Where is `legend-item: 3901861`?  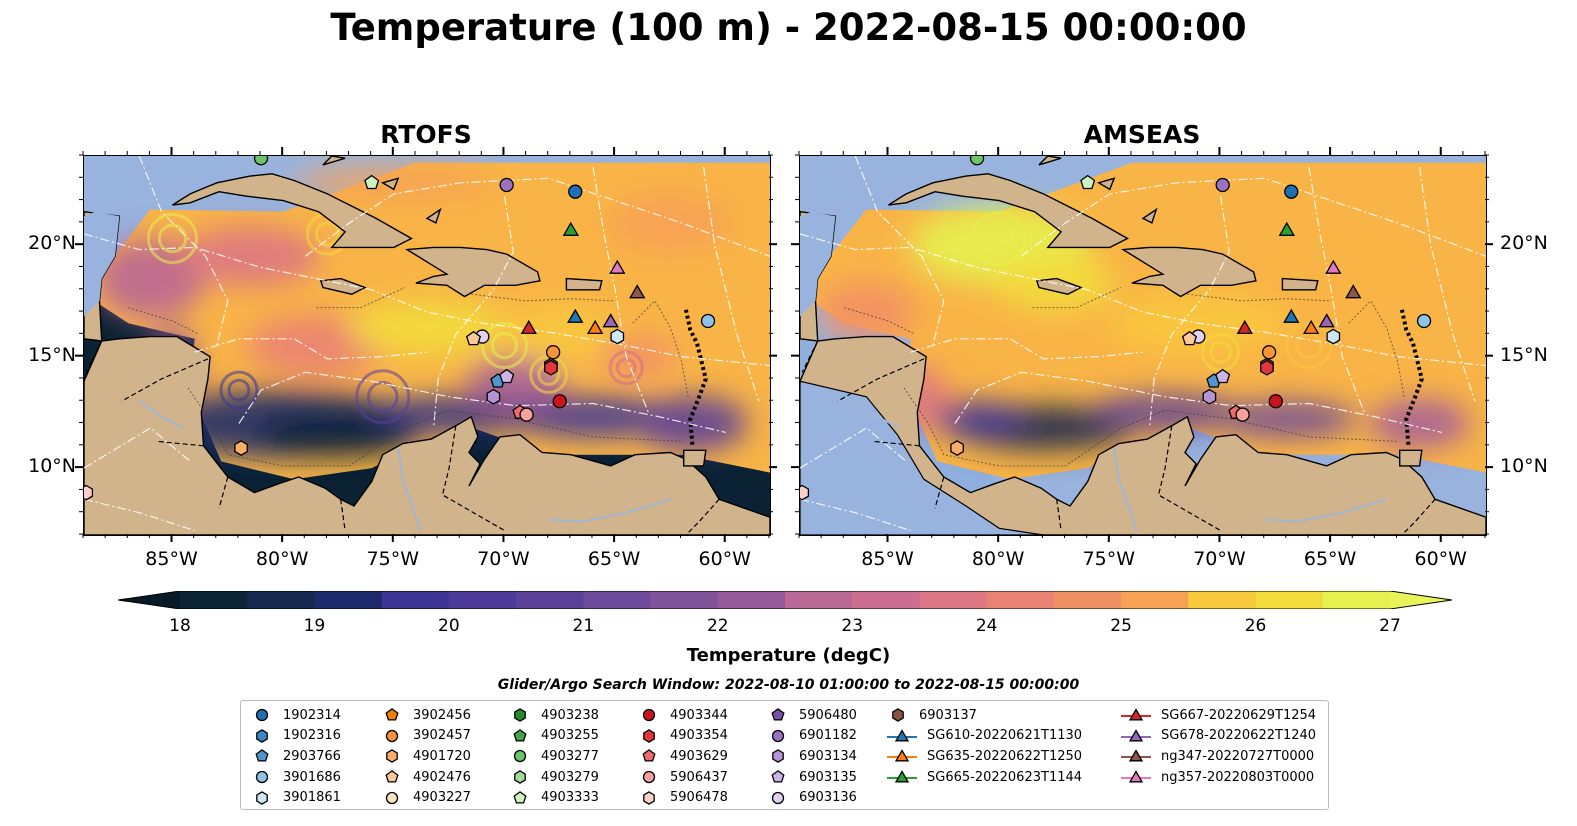
legend-item: 3901861 is located at coordinates (295, 797).